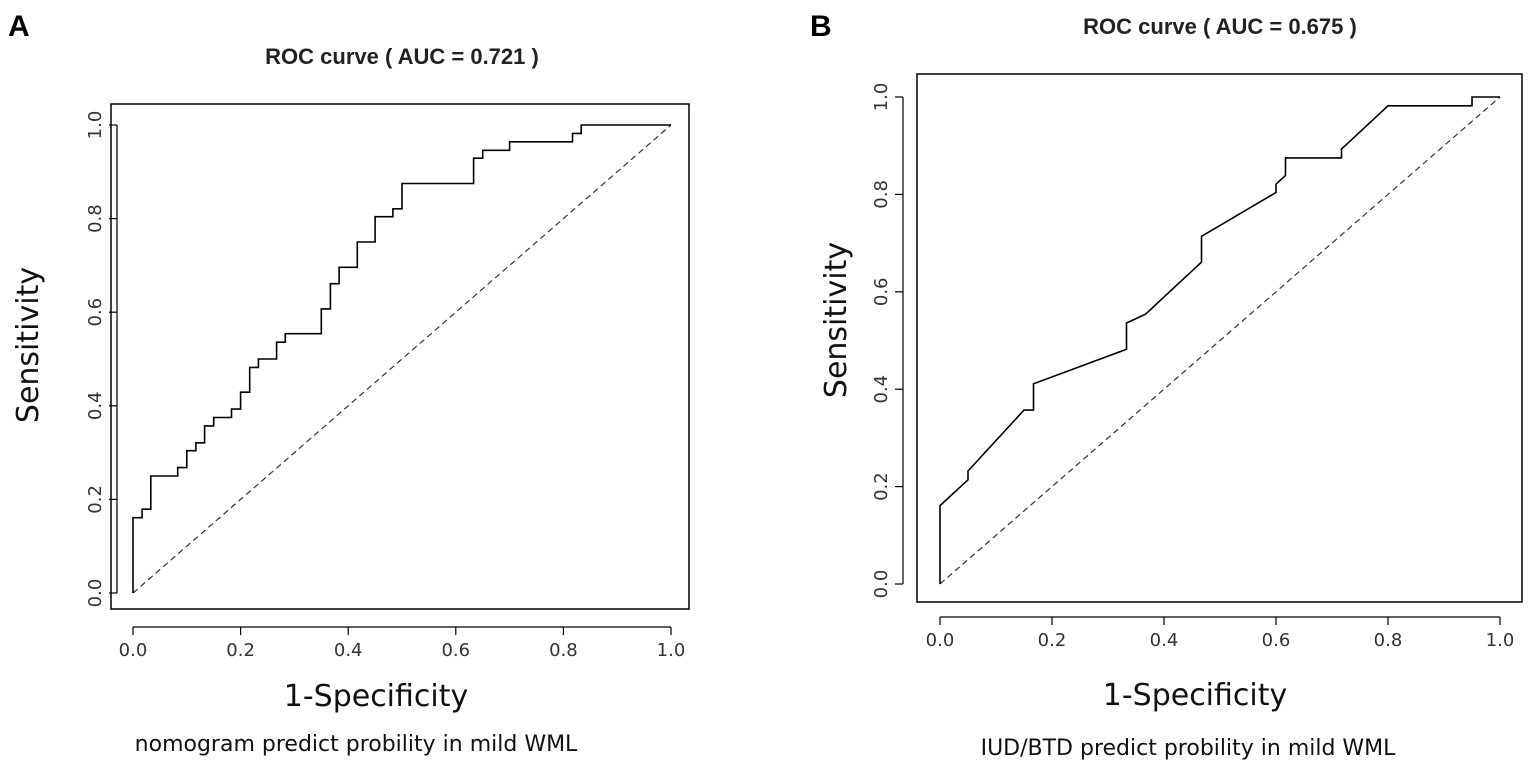 The height and width of the screenshot is (774, 1535). Describe the element at coordinates (376, 696) in the screenshot. I see `x-axis-title-a: 1-Specificity` at that location.